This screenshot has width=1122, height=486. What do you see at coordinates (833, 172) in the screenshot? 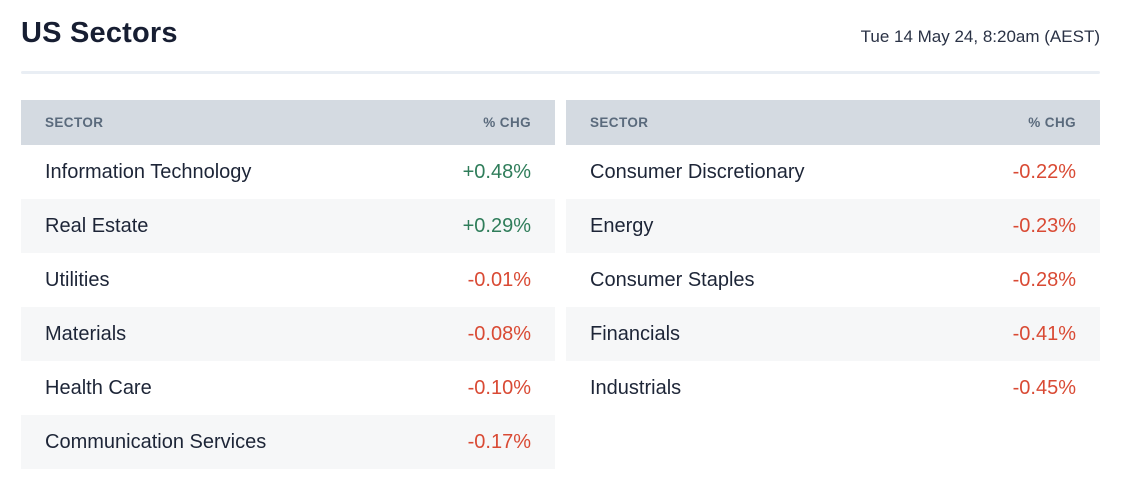
I see `table-row: Consumer Discretionary -0.22%` at bounding box center [833, 172].